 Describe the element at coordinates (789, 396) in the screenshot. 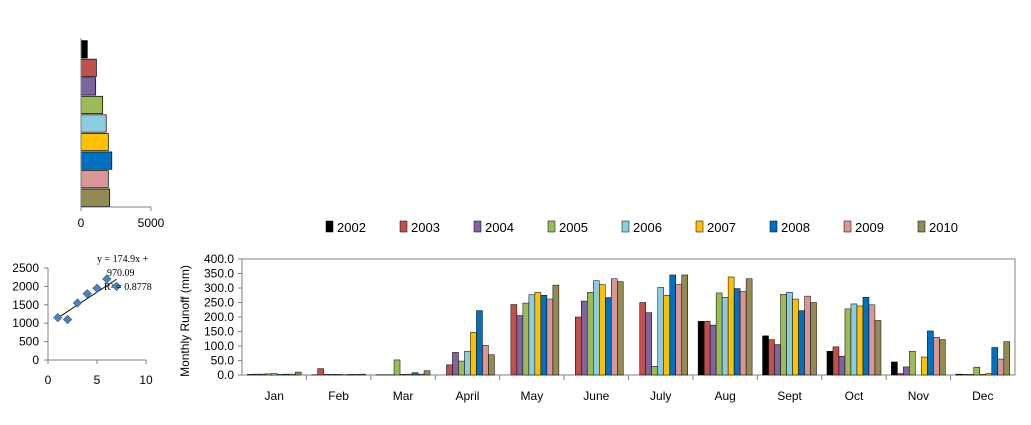

I see `x-tick-label: Sept` at that location.